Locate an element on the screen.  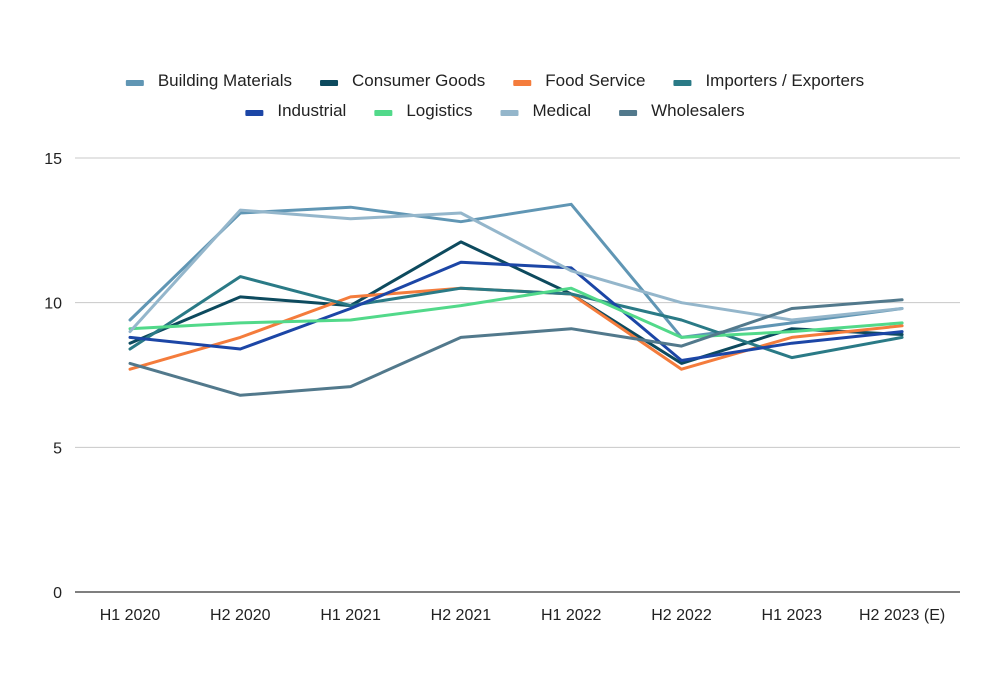
y-tick-label: 15 is located at coordinates (53, 159).